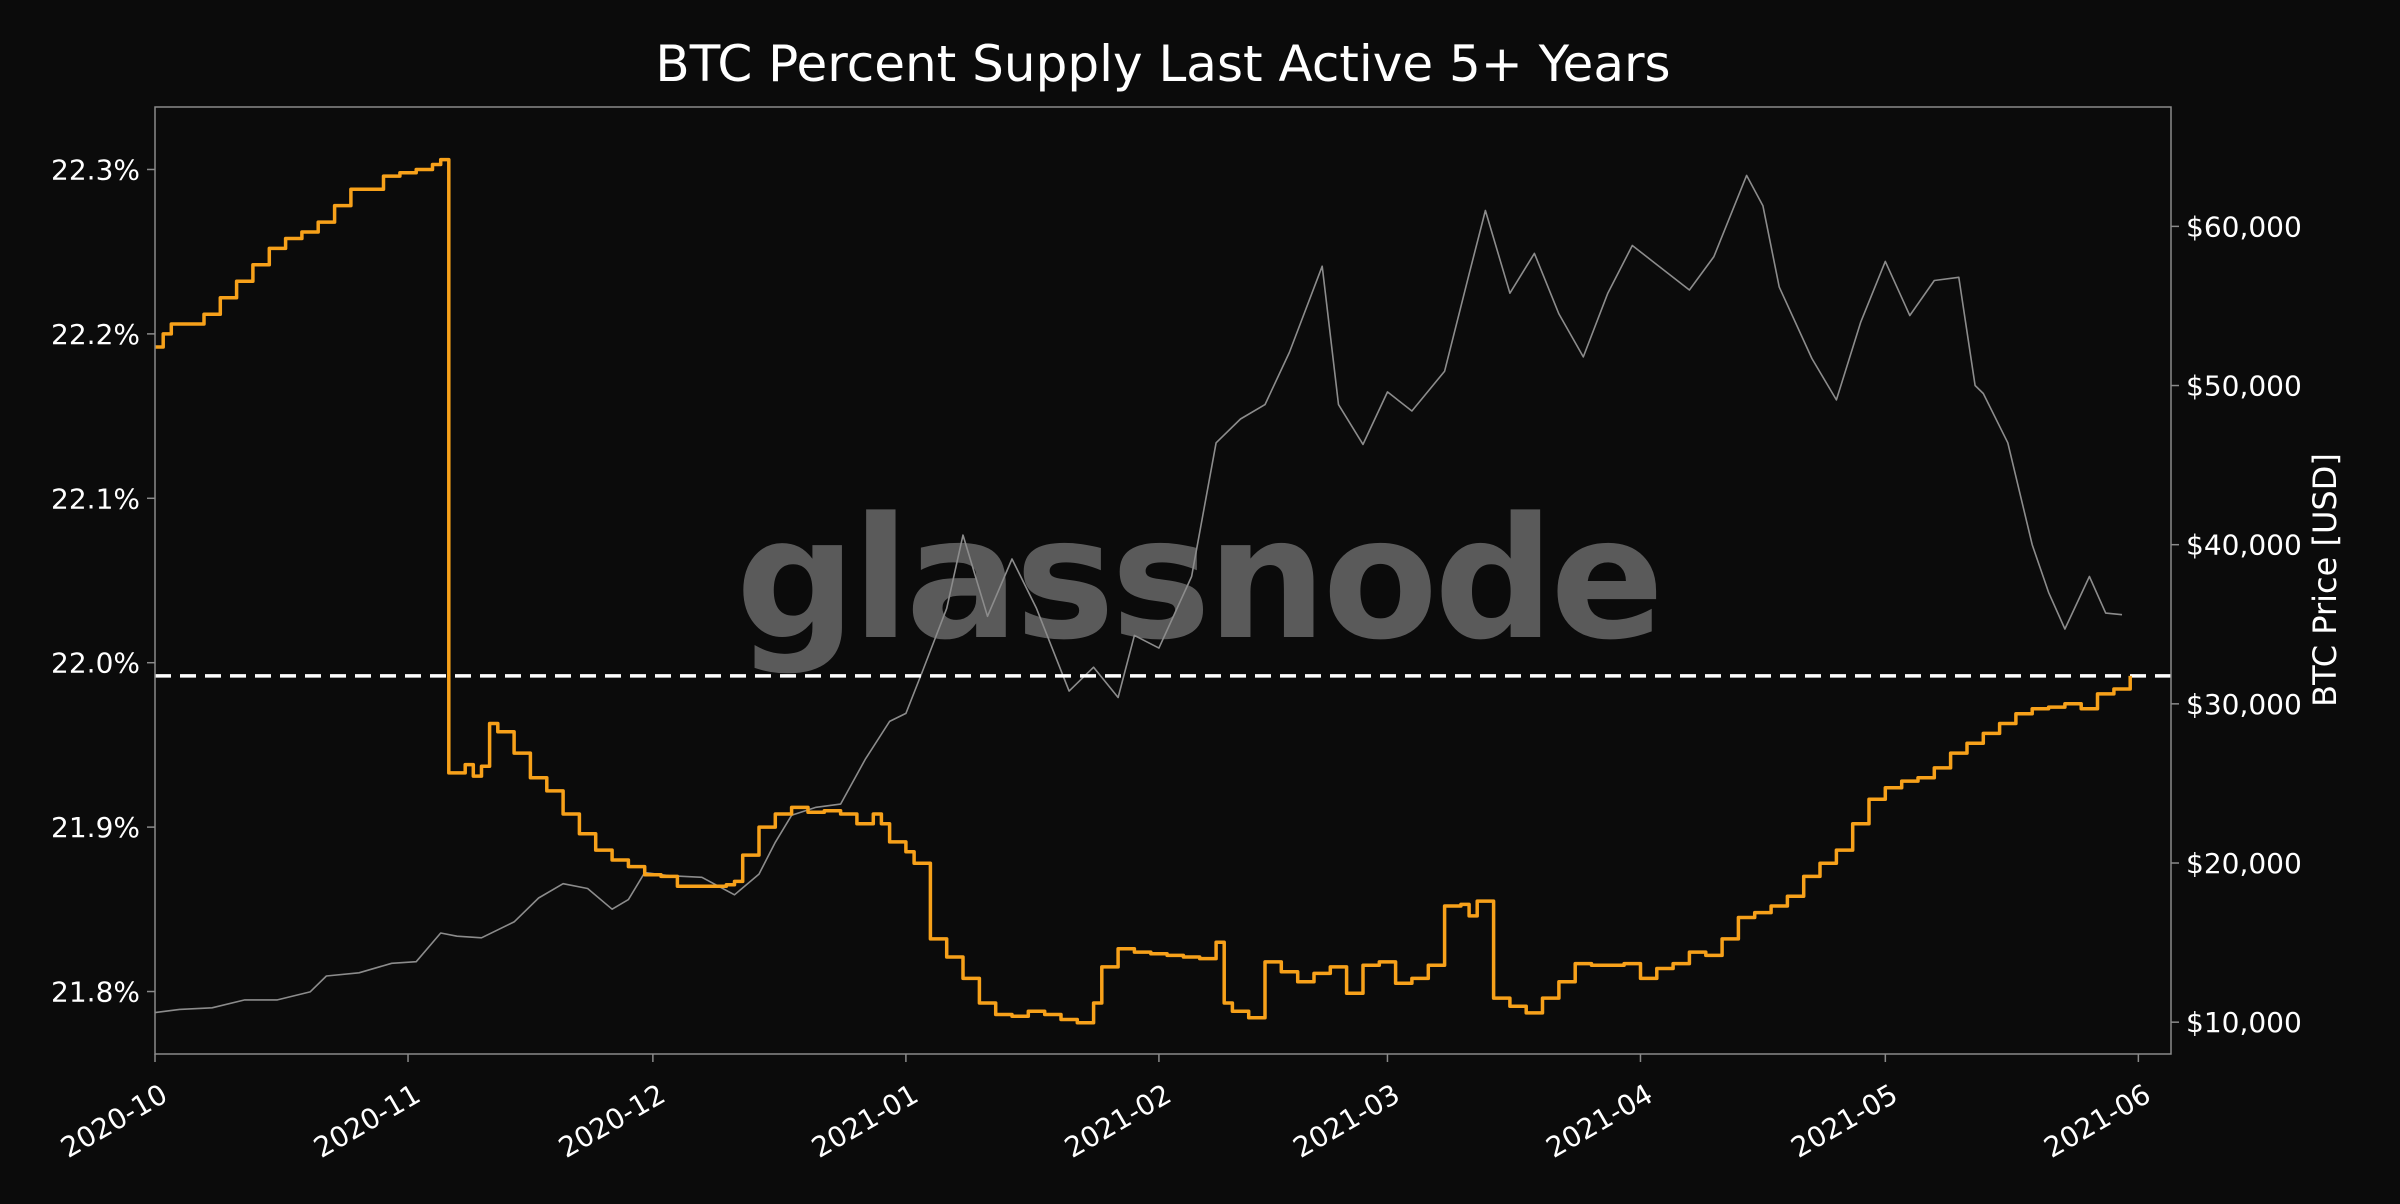 The width and height of the screenshot is (2400, 1204). Describe the element at coordinates (2325, 580) in the screenshot. I see `y-axis-right-label: BTC Price [USD]` at that location.